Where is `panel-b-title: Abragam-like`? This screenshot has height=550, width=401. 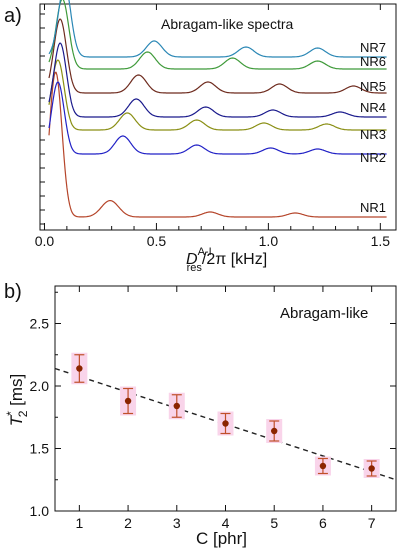 panel-b-title: Abragam-like is located at coordinates (324, 313).